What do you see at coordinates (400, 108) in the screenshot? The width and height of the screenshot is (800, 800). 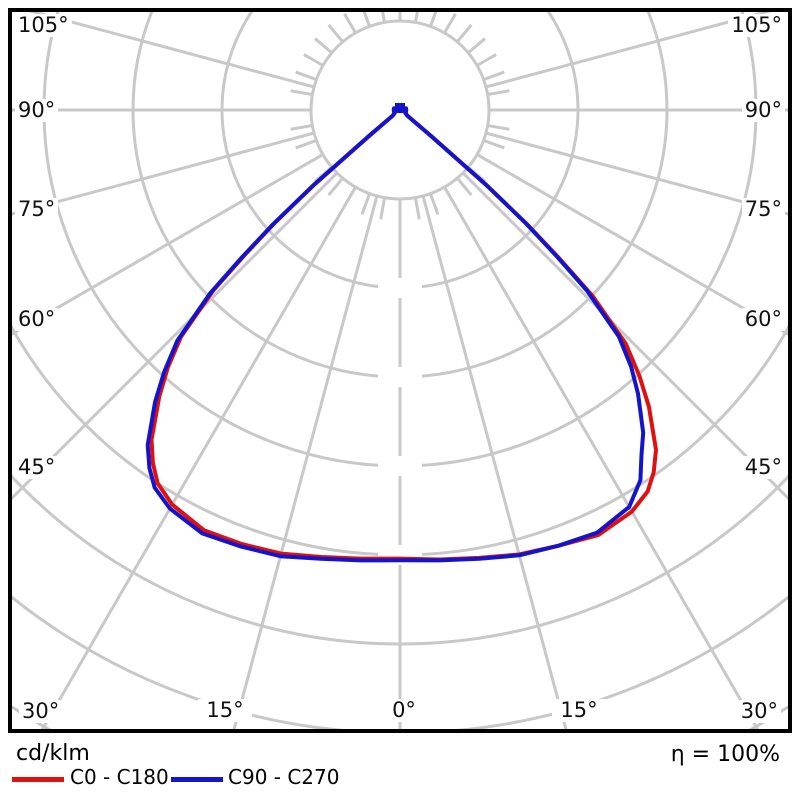 I see `center-marker` at bounding box center [400, 108].